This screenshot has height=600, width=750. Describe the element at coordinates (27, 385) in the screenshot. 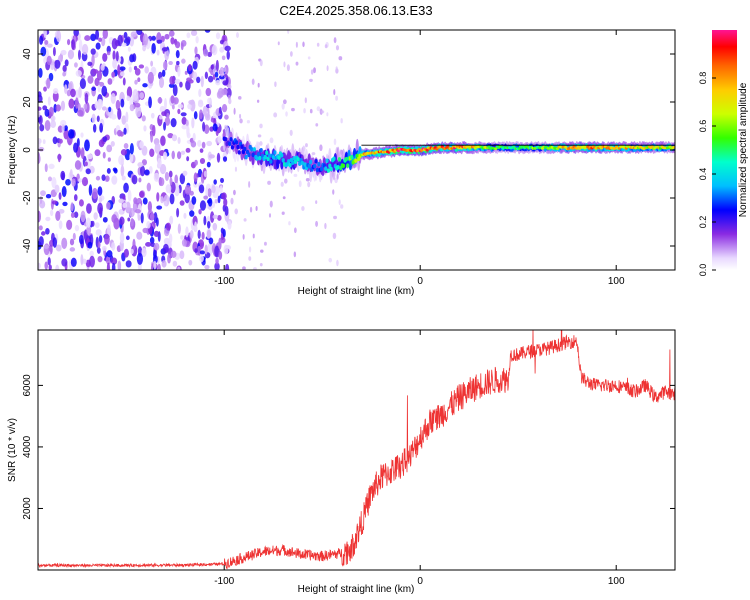

I see `y-tick-label: 6000` at that location.